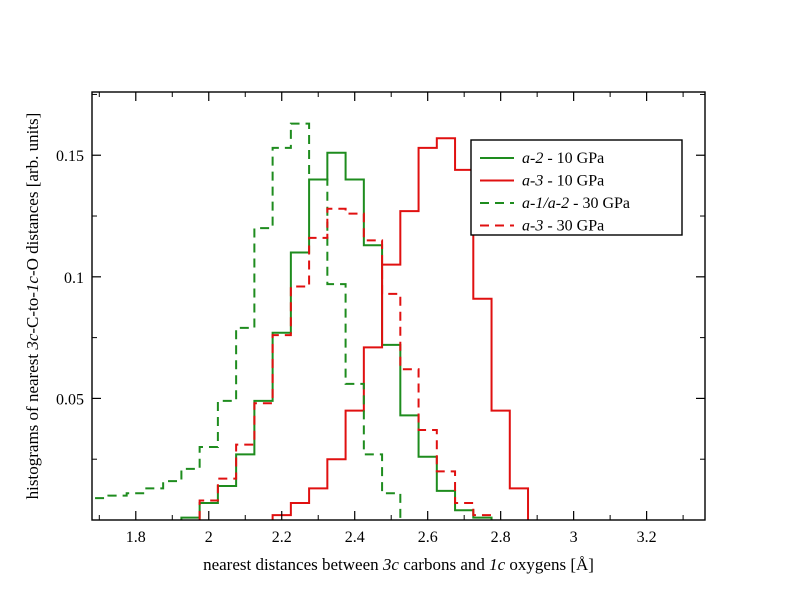 This screenshot has width=792, height=612. Describe the element at coordinates (209, 537) in the screenshot. I see `x-tick-label: 2` at that location.